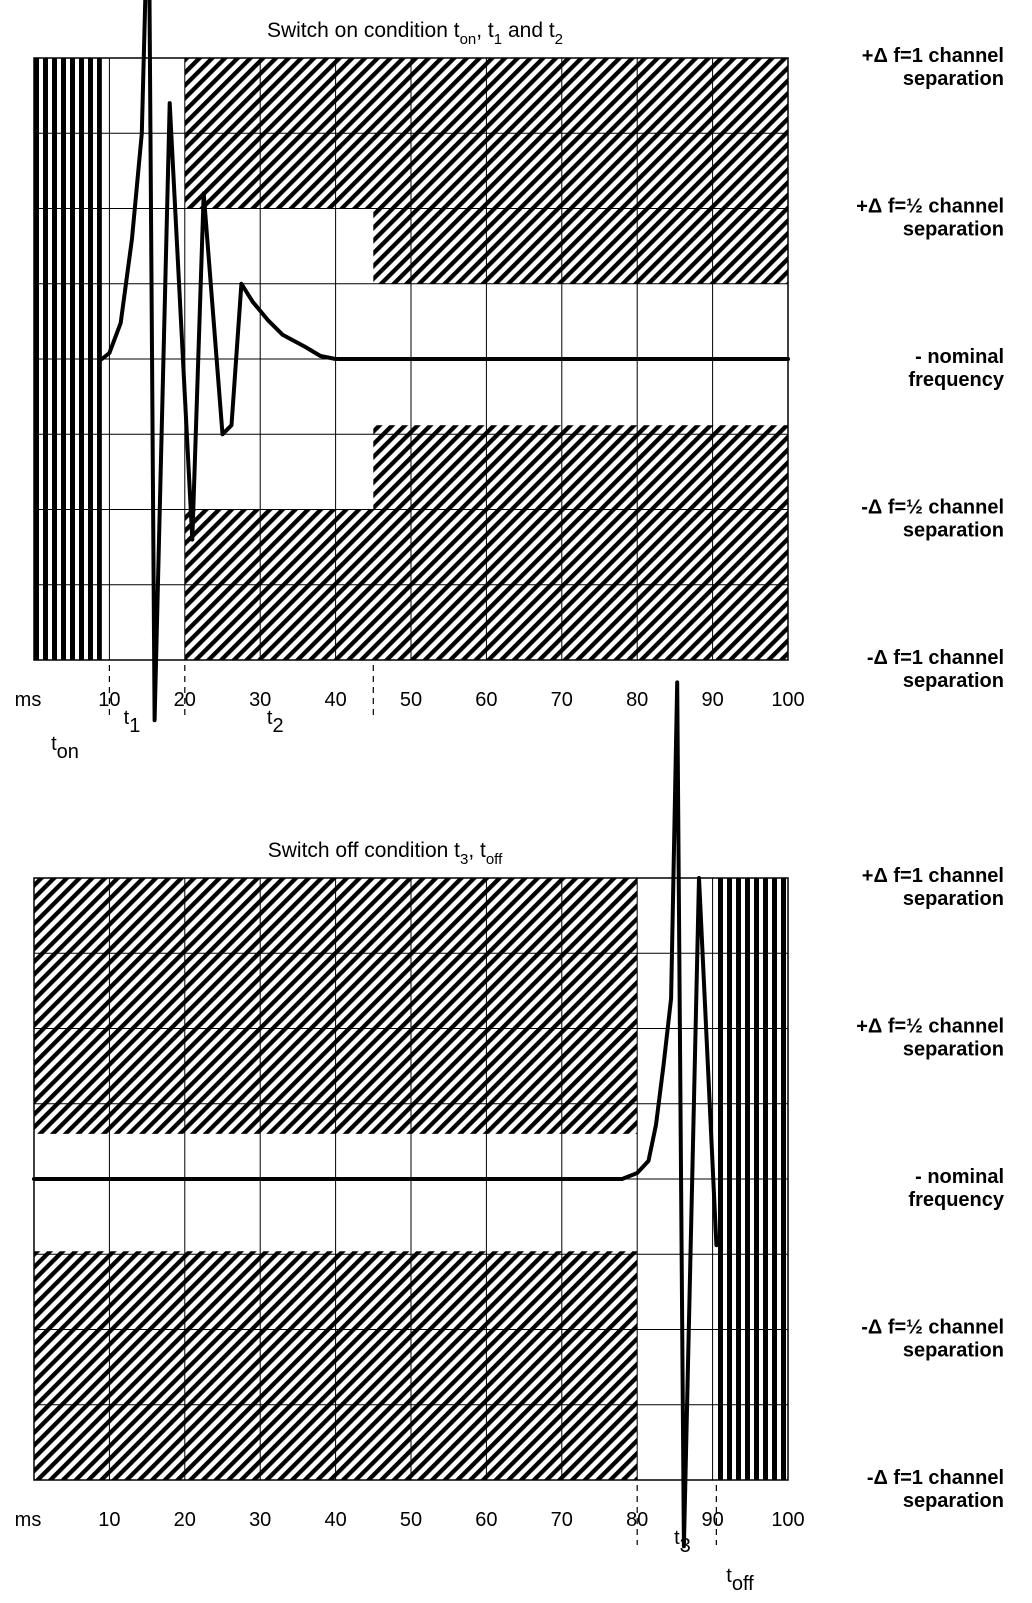 Image resolution: width=1032 pixels, height=1603 pixels. I want to click on period-label: t1, so click(132, 722).